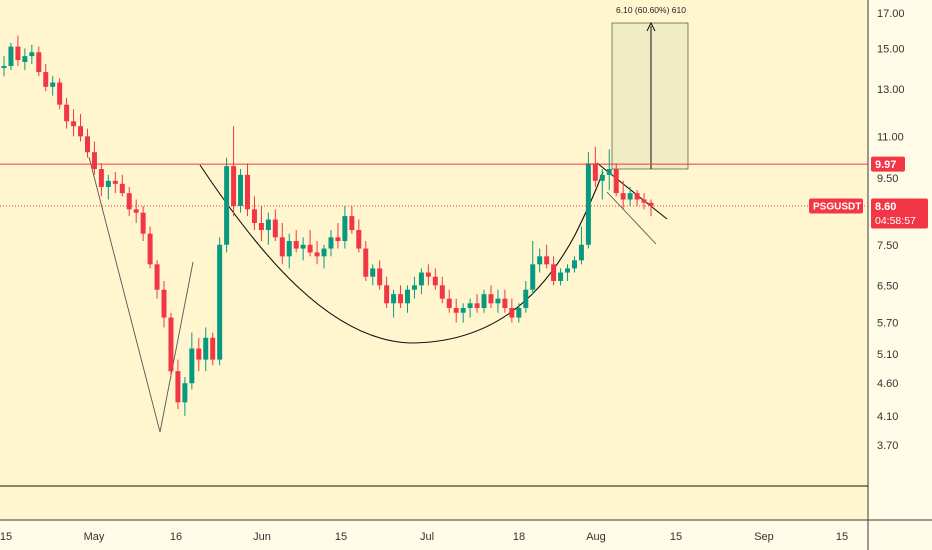 Image resolution: width=932 pixels, height=550 pixels. I want to click on time-tick-label: Jun, so click(262, 537).